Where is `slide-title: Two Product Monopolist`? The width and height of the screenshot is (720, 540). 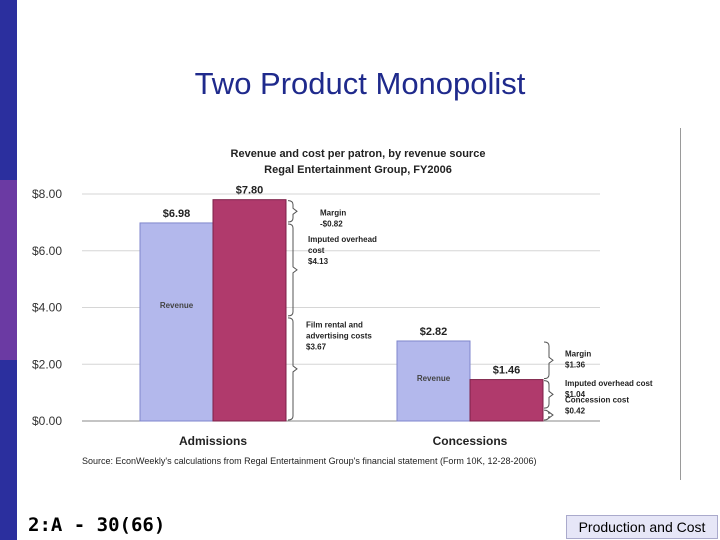
slide-title: Two Product Monopolist is located at coordinates (360, 83).